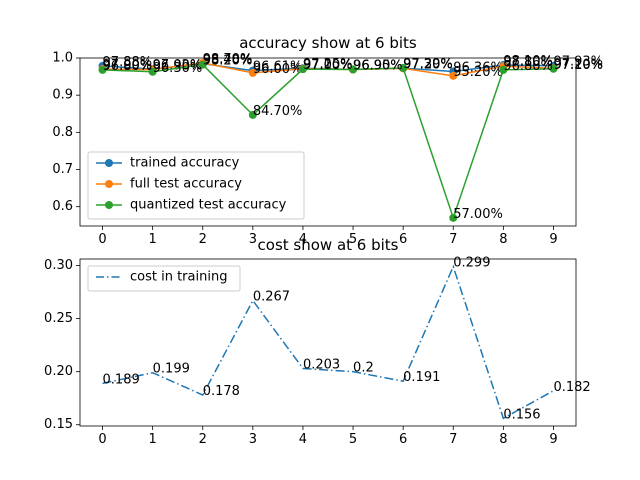  I want to click on y-tick-label: 0.30, so click(58, 265).